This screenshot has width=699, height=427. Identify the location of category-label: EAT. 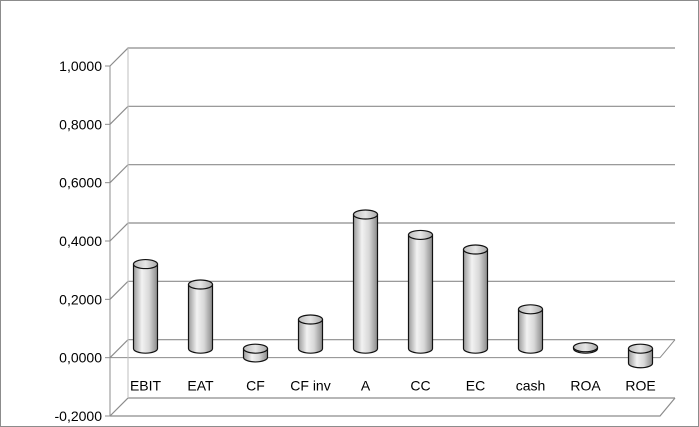
(200, 386).